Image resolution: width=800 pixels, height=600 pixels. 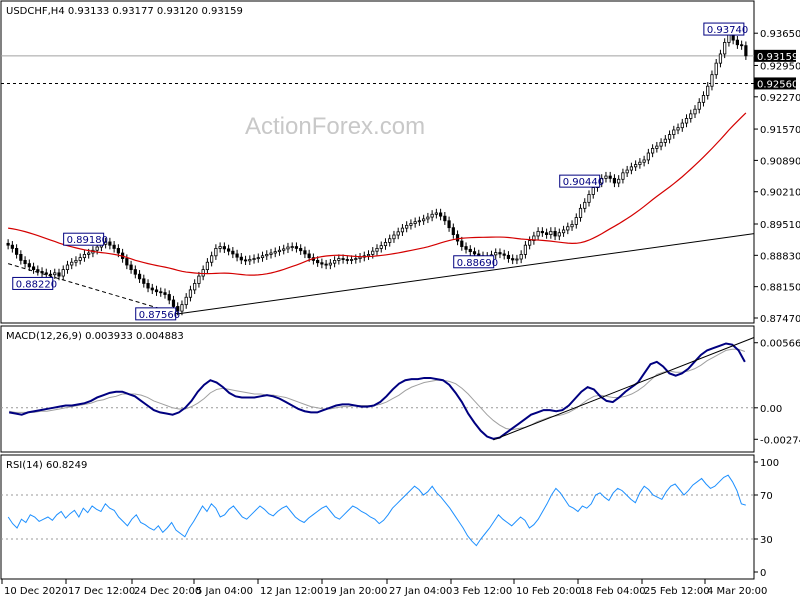 I want to click on annotation-label: 0.89180, so click(x=87, y=240).